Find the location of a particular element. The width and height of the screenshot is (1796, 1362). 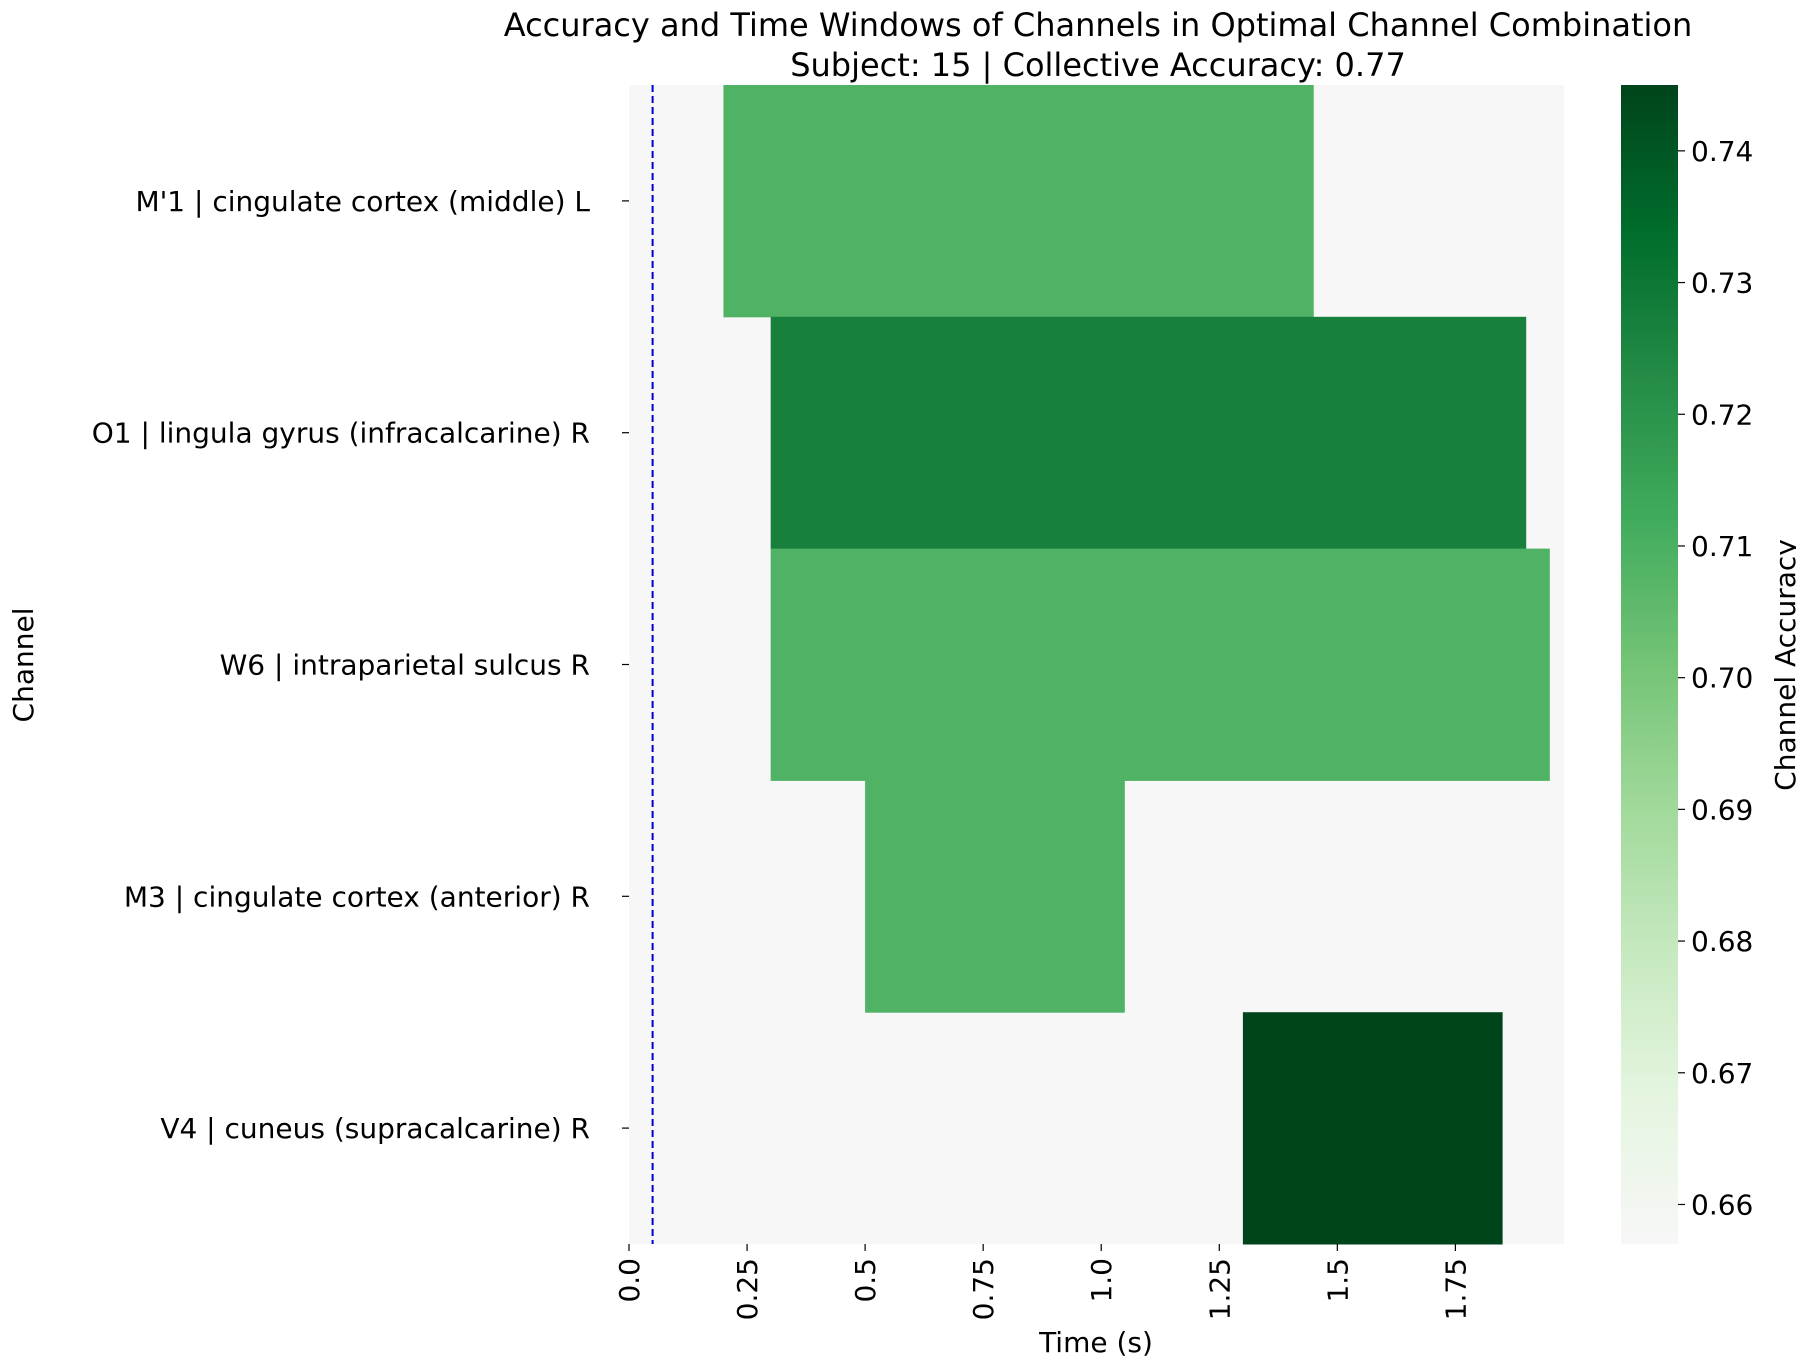

colorbar-ticks: 0.66 0.67 0.68 0.69 0.70 0.71 0.72 0.73 0.74 is located at coordinates (1715, 678).